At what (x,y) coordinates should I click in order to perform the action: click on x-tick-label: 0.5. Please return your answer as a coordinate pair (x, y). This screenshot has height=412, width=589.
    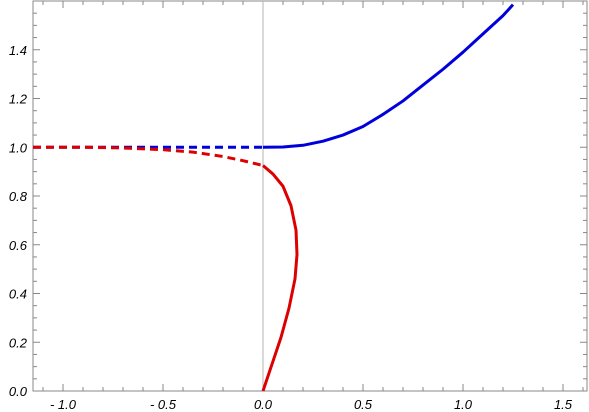
    Looking at the image, I should click on (363, 404).